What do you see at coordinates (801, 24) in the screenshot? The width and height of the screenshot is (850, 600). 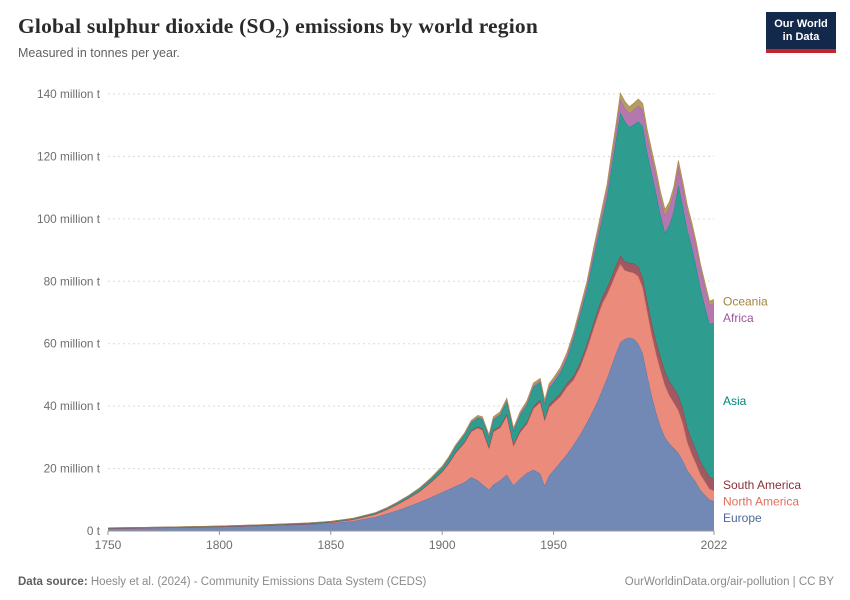 I see `owid-logo-line1: Our World` at bounding box center [801, 24].